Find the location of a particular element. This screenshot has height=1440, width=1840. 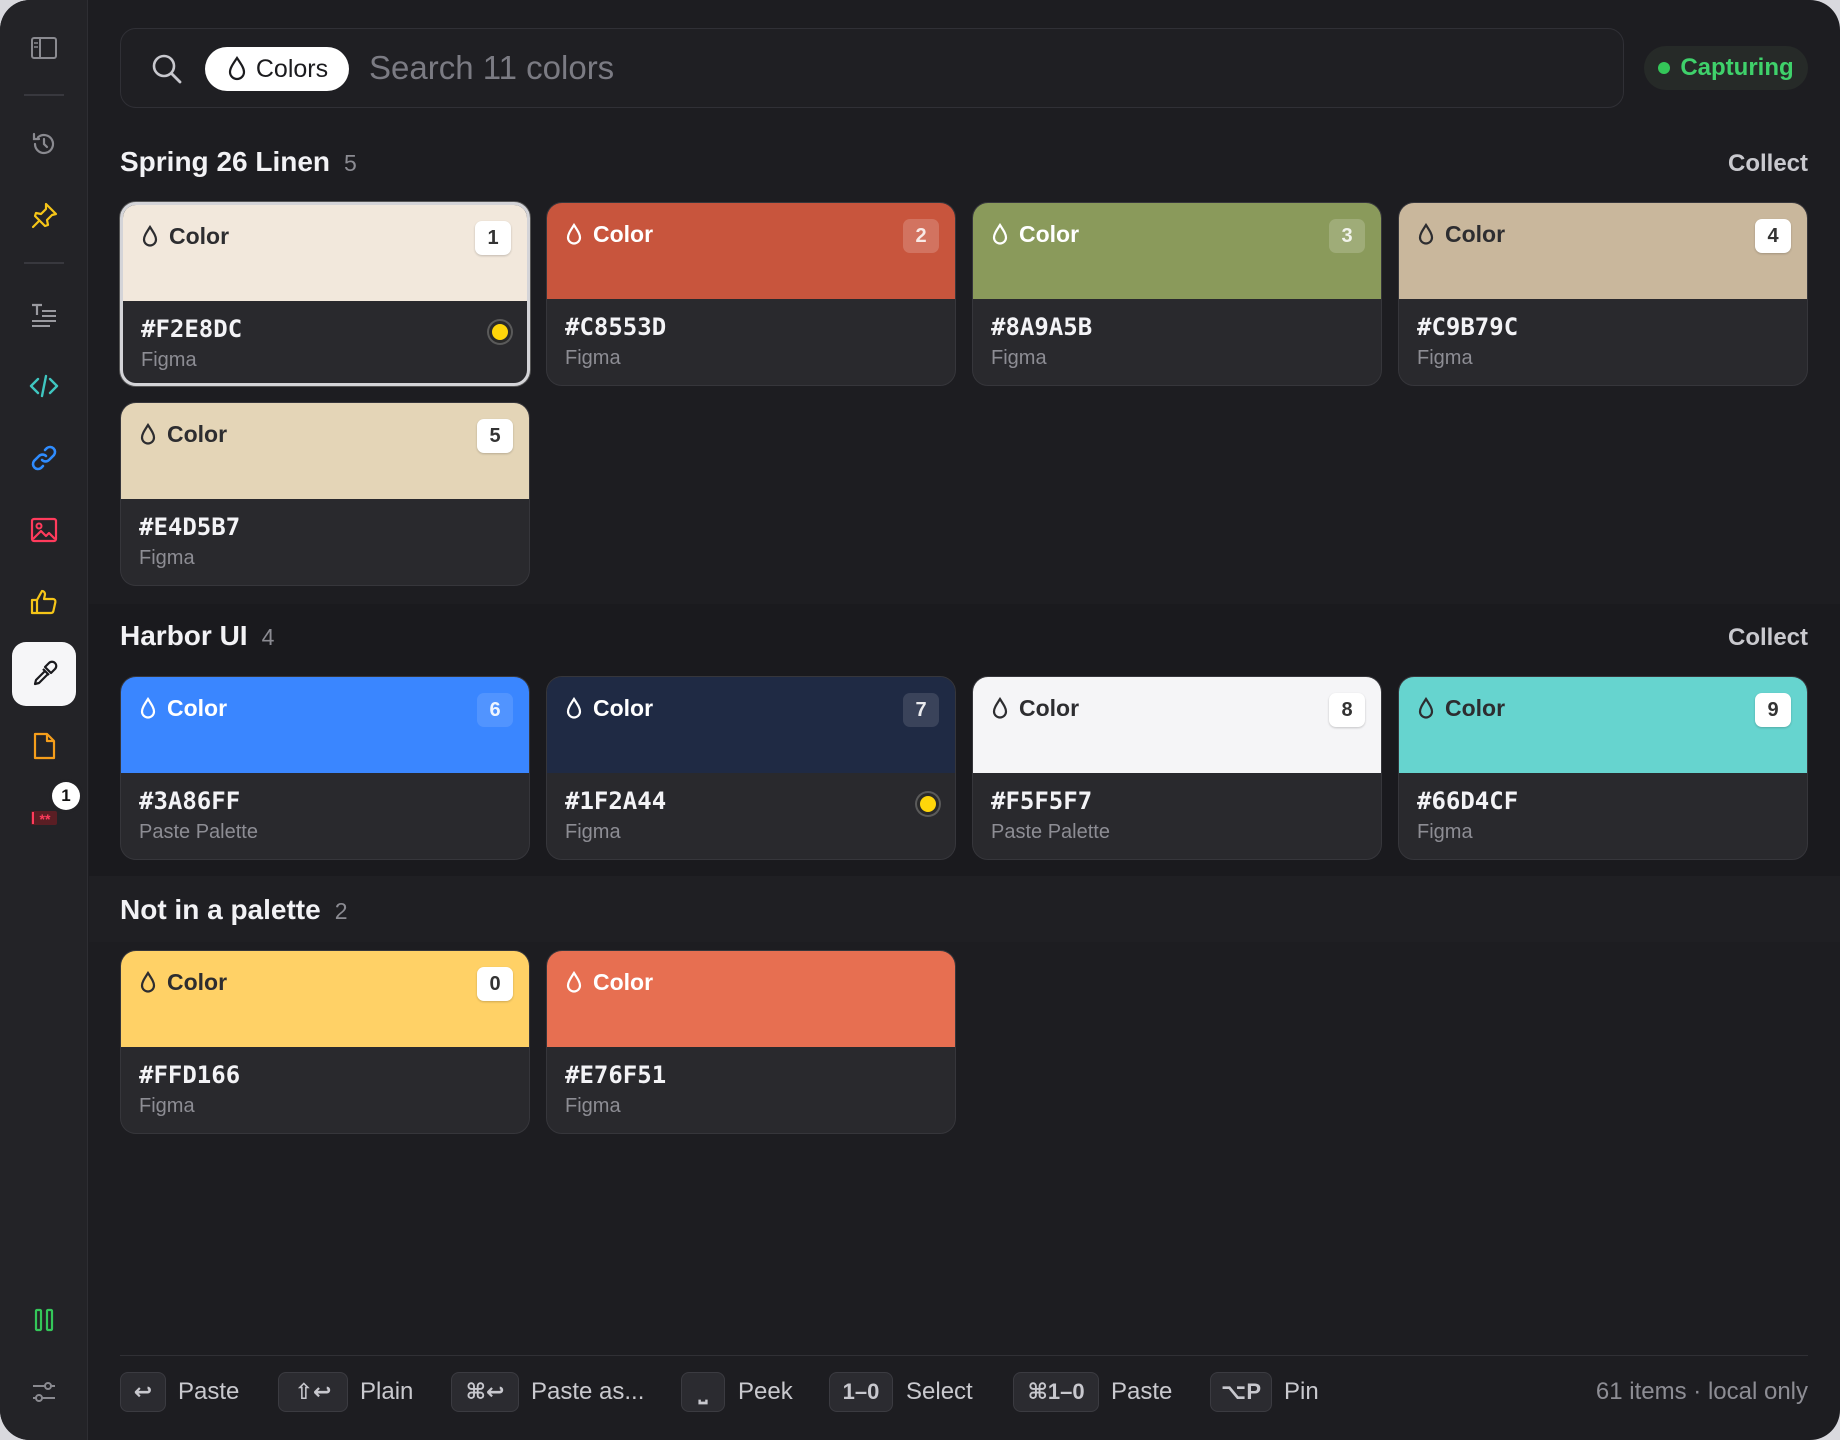

history-icon is located at coordinates (43, 143).